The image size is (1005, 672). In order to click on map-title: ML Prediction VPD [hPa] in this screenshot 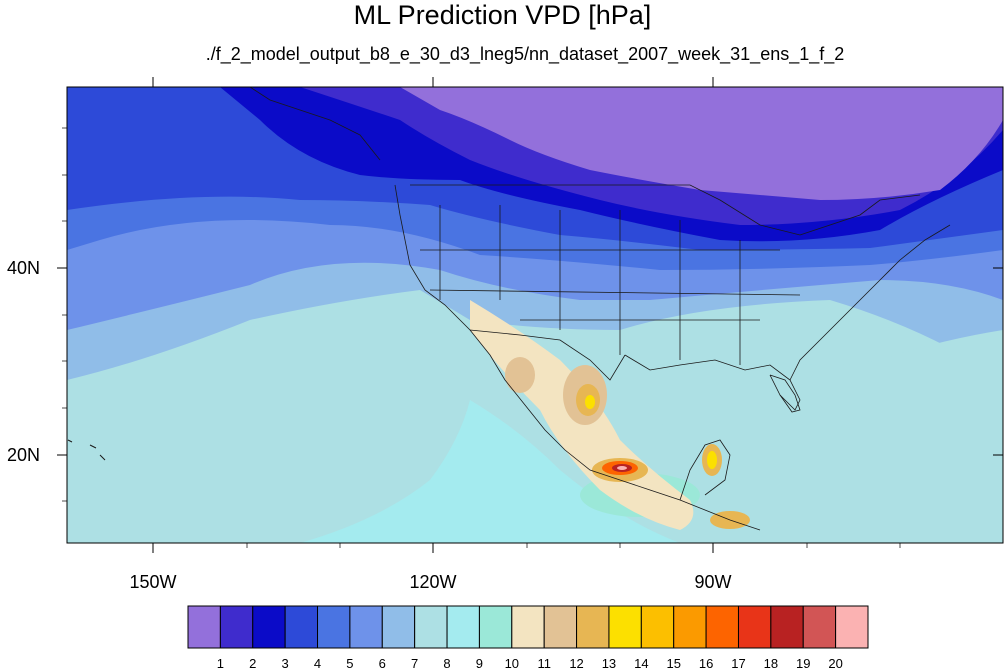, I will do `click(502, 15)`.